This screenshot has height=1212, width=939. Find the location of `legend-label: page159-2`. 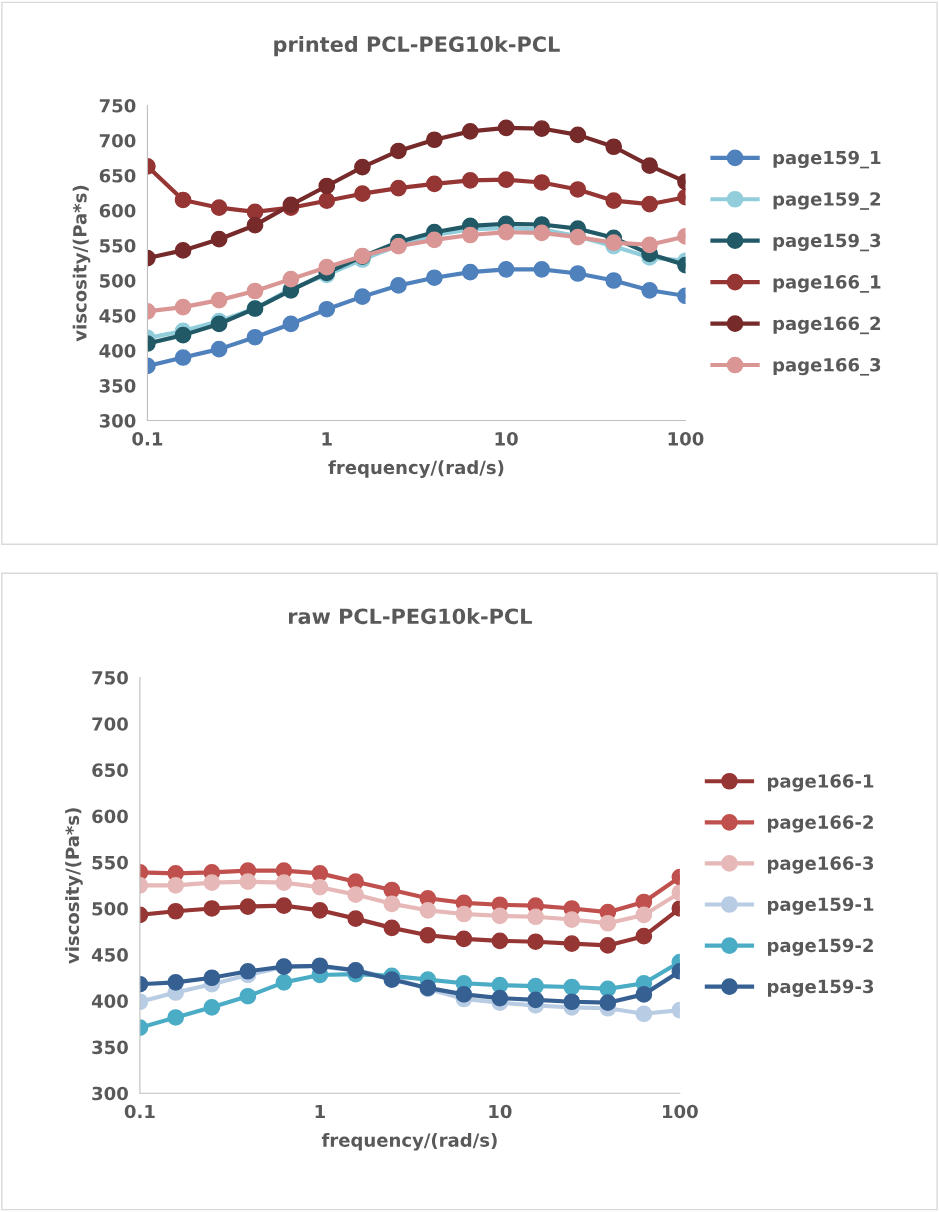

legend-label: page159-2 is located at coordinates (820, 947).